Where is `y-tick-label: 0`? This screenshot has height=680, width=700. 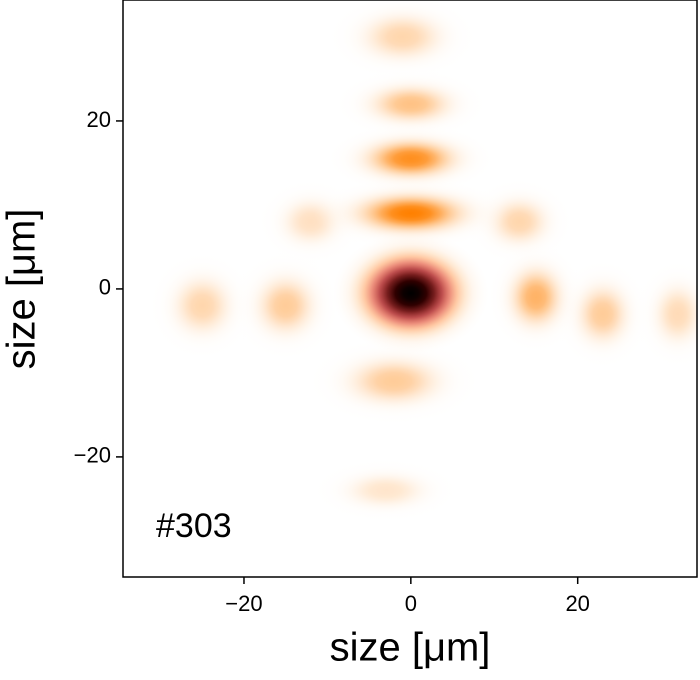 y-tick-label: 0 is located at coordinates (105, 287).